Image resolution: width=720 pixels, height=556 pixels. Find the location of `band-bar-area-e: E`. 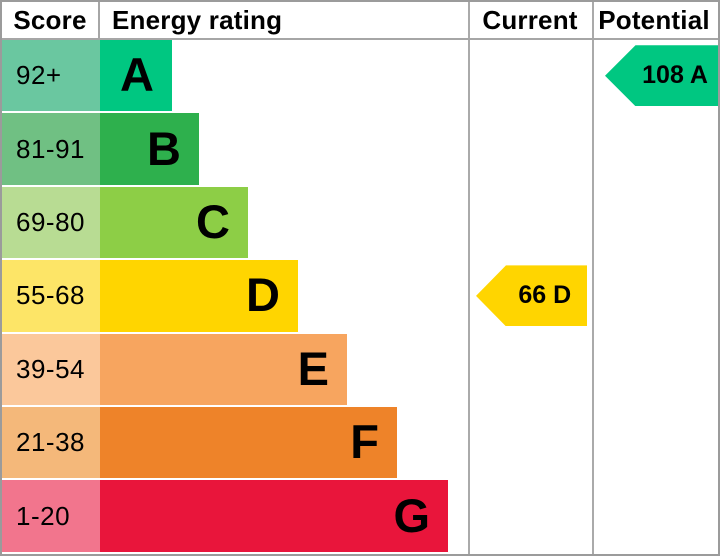

band-bar-area-e: E is located at coordinates (284, 369).